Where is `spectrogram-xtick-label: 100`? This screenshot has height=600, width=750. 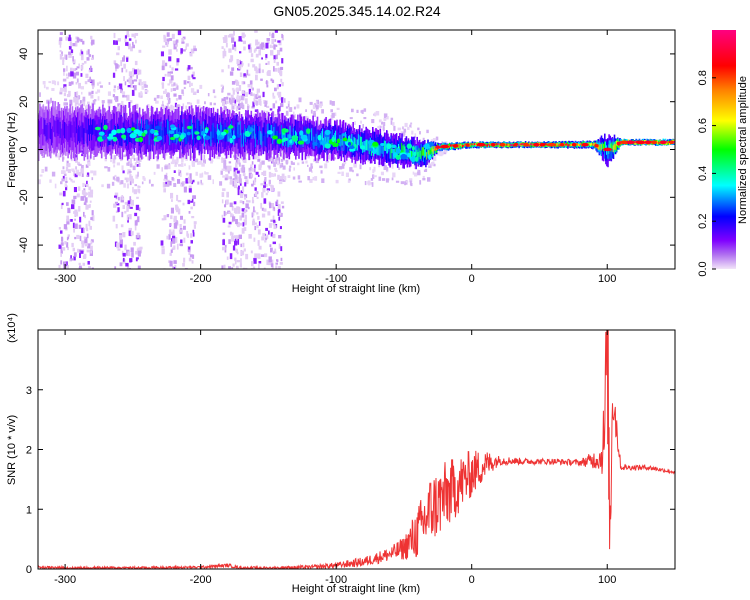
spectrogram-xtick-label: 100 is located at coordinates (607, 279).